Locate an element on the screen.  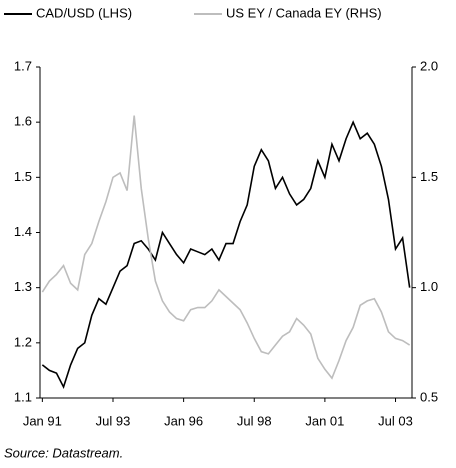
y-tick-label: 1.7 is located at coordinates (23, 65).